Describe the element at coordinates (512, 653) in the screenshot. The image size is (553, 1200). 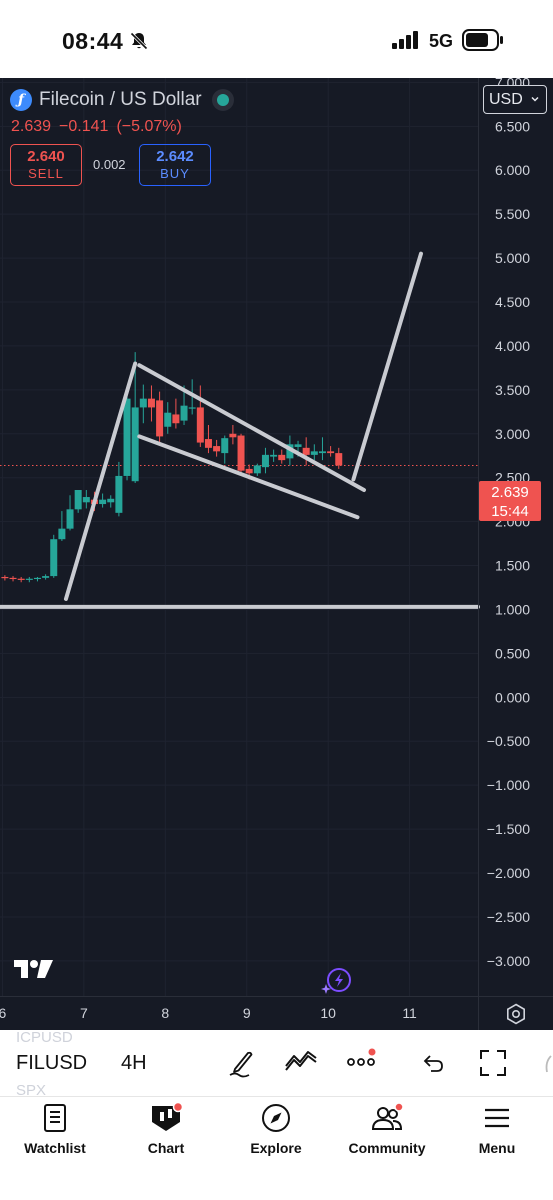
I see `price-axis-label: 0.500` at that location.